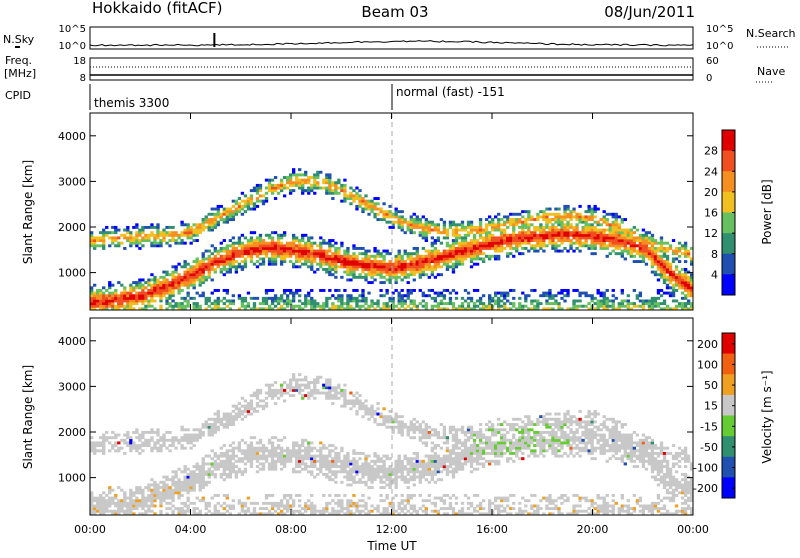  Describe the element at coordinates (157, 8) in the screenshot. I see `station-title: Hokkaido (fitACF)` at that location.